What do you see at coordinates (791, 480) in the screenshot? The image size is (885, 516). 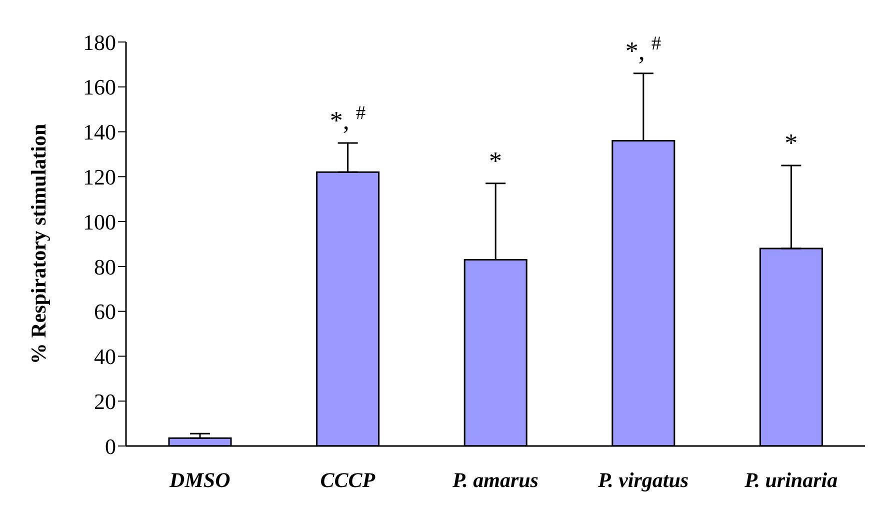 I see `x-tick-label: P. urinaria` at bounding box center [791, 480].